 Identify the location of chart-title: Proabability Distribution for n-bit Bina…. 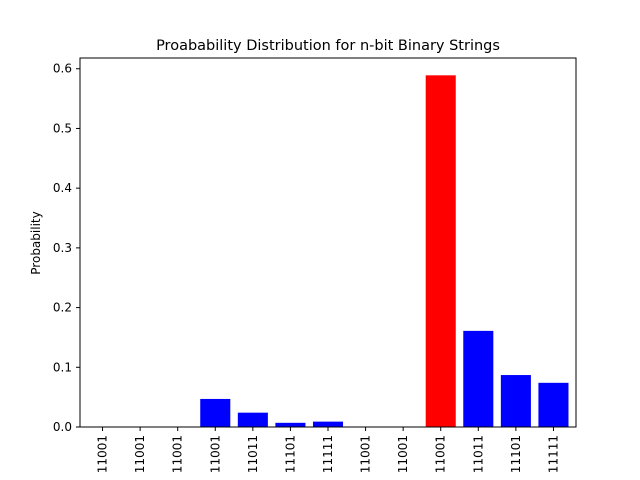
(328, 46).